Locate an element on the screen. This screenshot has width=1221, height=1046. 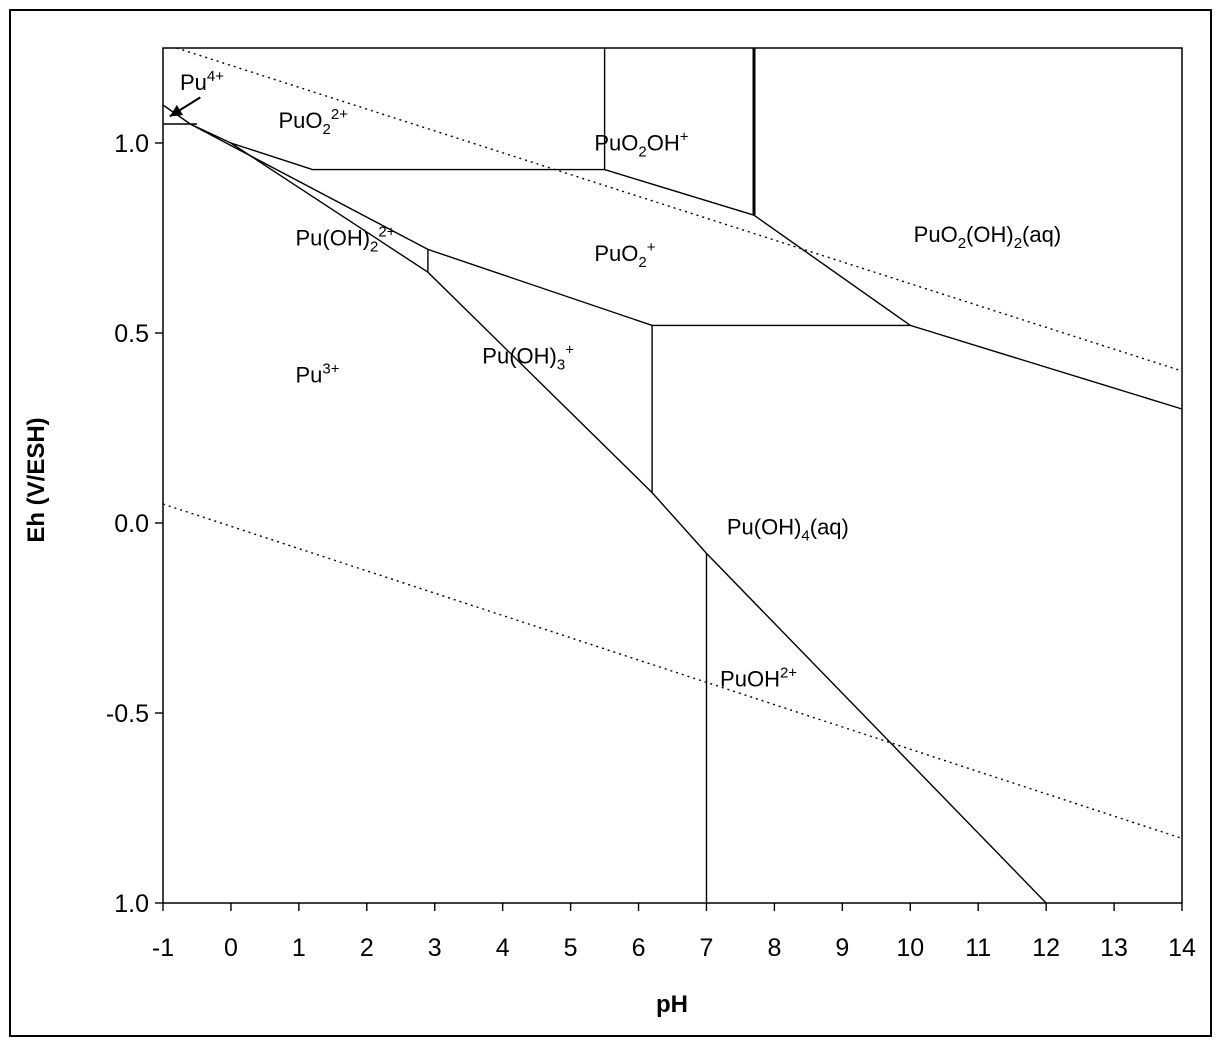
y-tick-label-4: 1.0 is located at coordinates (131, 904).